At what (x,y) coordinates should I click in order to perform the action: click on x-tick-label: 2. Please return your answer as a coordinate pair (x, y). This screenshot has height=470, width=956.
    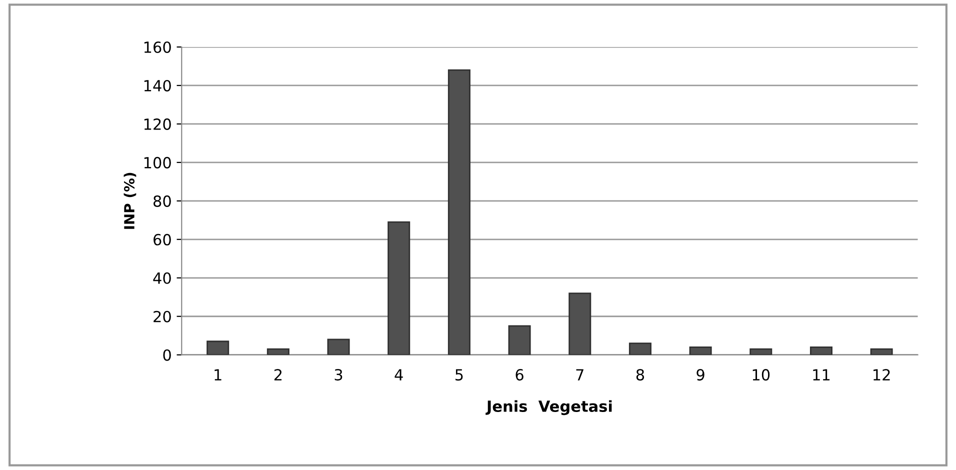
    Looking at the image, I should click on (278, 374).